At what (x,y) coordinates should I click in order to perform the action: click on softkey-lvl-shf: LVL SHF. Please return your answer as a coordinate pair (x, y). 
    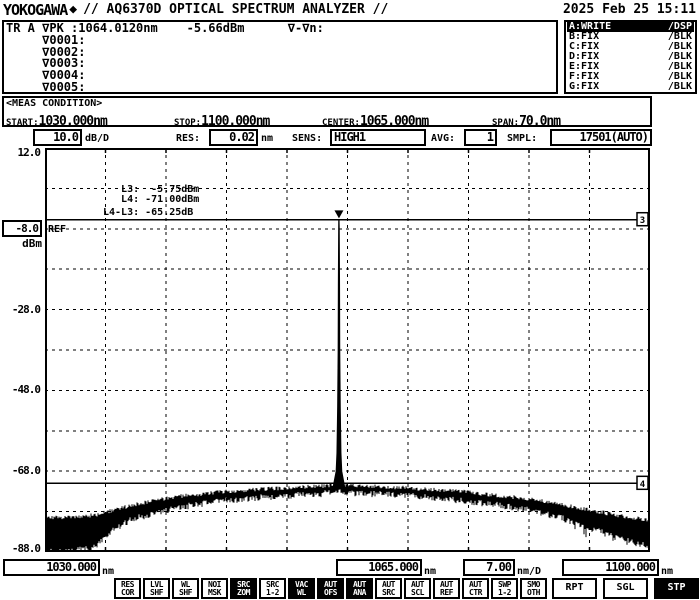
    Looking at the image, I should click on (156, 588).